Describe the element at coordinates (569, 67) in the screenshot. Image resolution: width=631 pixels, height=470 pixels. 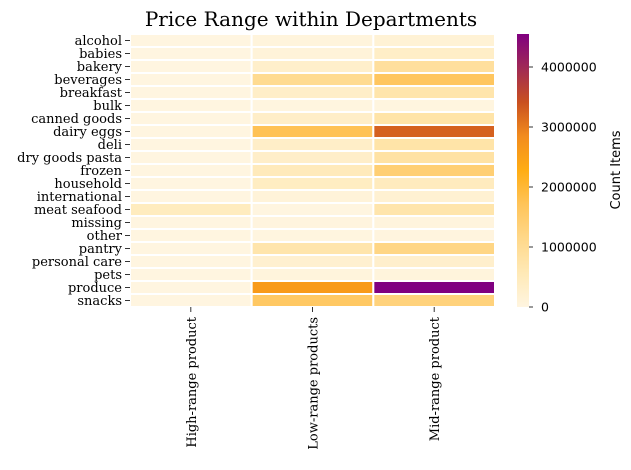
I see `colorbar-tick-label: 4000000` at that location.